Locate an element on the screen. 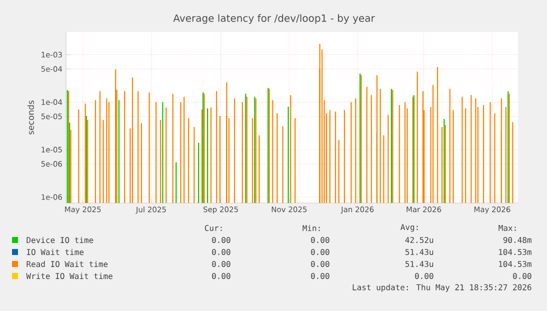  text: Cur: is located at coordinates (213, 228).